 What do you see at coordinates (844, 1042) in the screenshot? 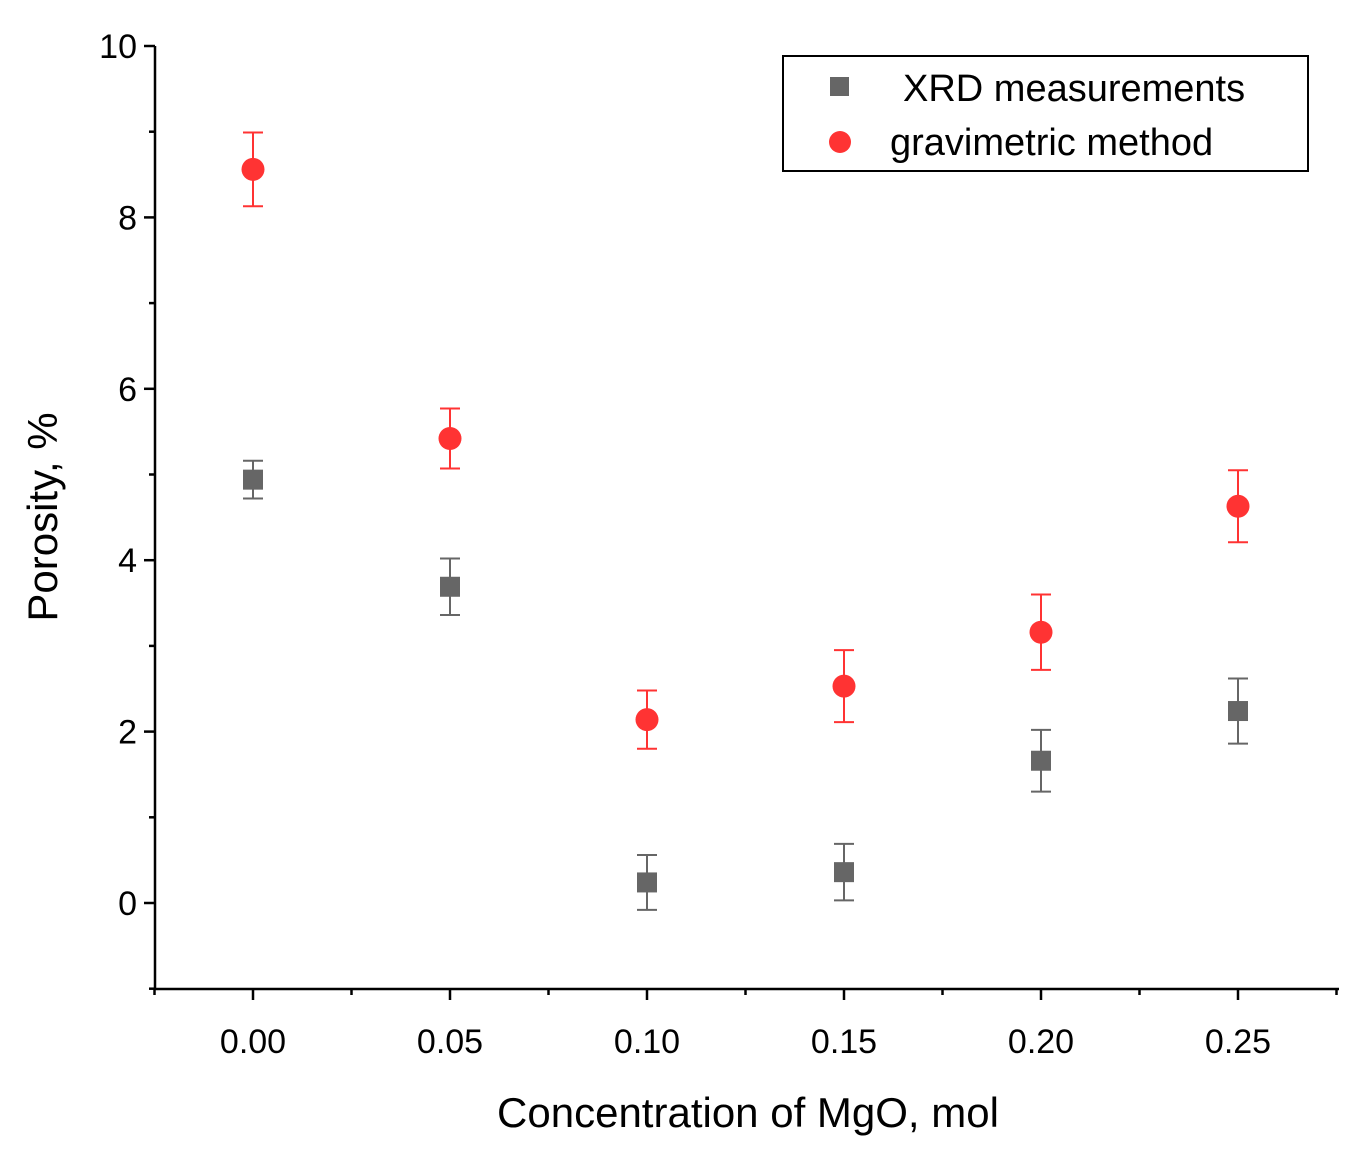
I see `x-tick-label: 0.15` at bounding box center [844, 1042].